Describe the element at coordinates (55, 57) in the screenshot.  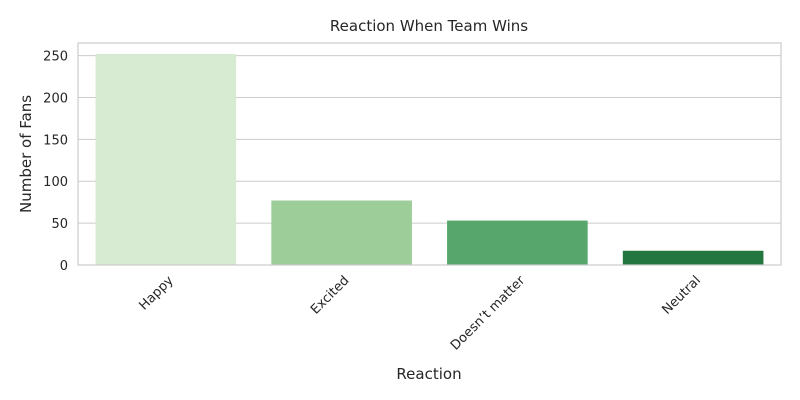
I see `y-tick-label: 250` at that location.